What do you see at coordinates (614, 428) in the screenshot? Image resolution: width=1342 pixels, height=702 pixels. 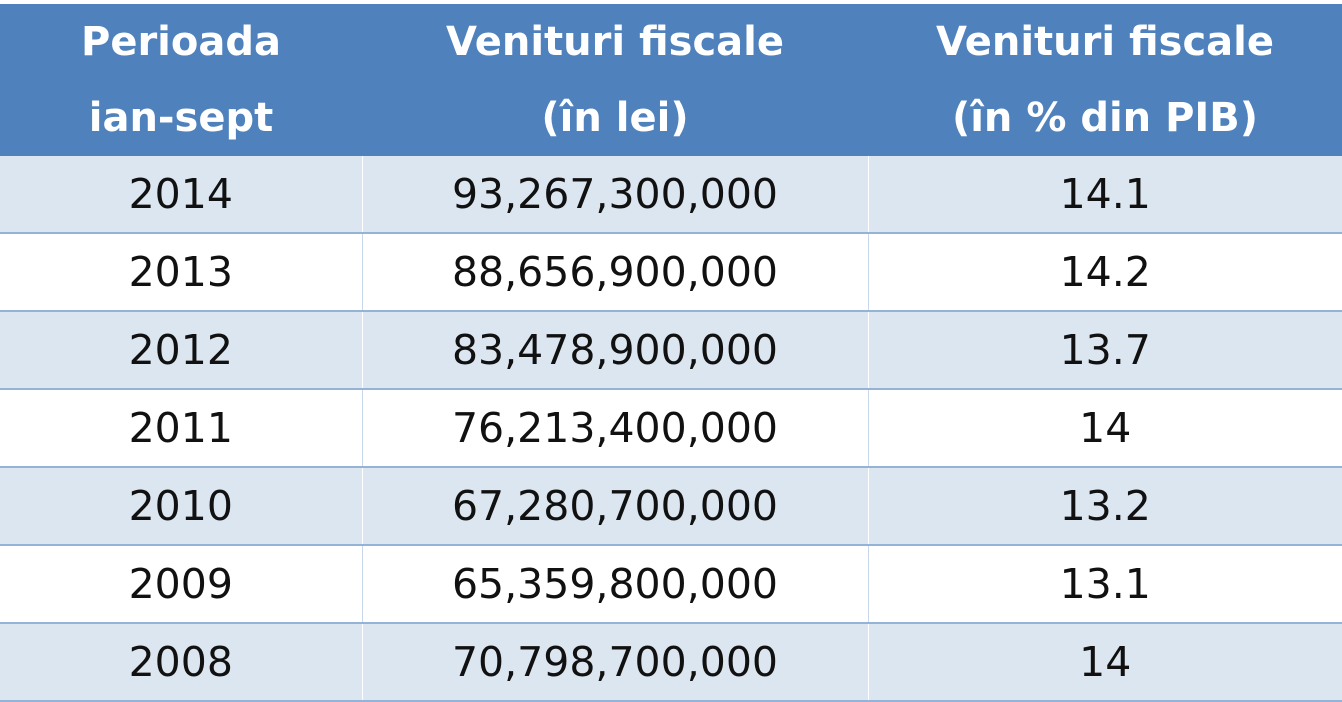 I see `table-cell: 76,213,400,000` at bounding box center [614, 428].